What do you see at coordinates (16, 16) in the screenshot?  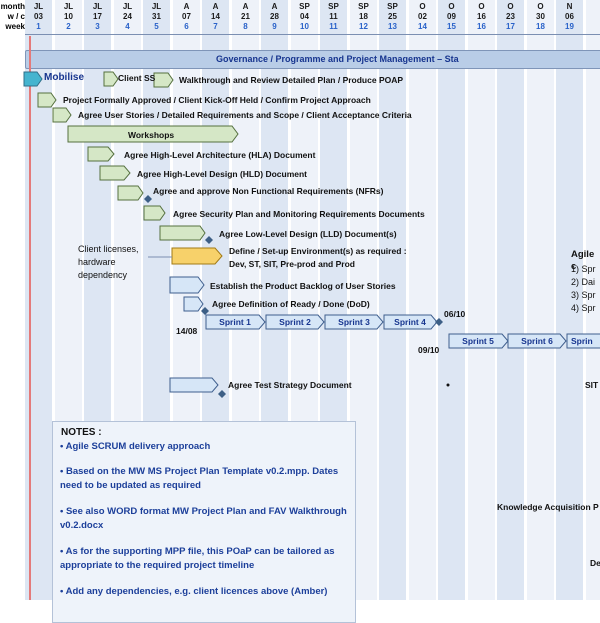 I see `header-label-wc: w / c` at bounding box center [16, 16].